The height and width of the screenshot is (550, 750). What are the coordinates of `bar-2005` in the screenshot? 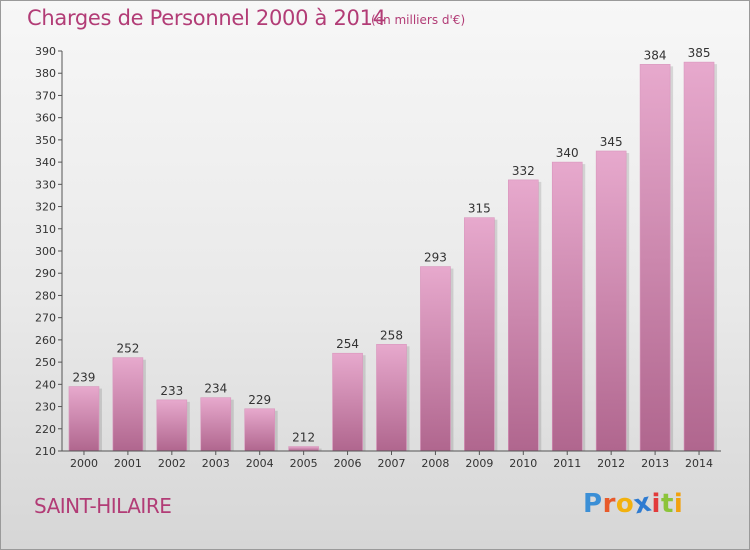 It's located at (303, 449).